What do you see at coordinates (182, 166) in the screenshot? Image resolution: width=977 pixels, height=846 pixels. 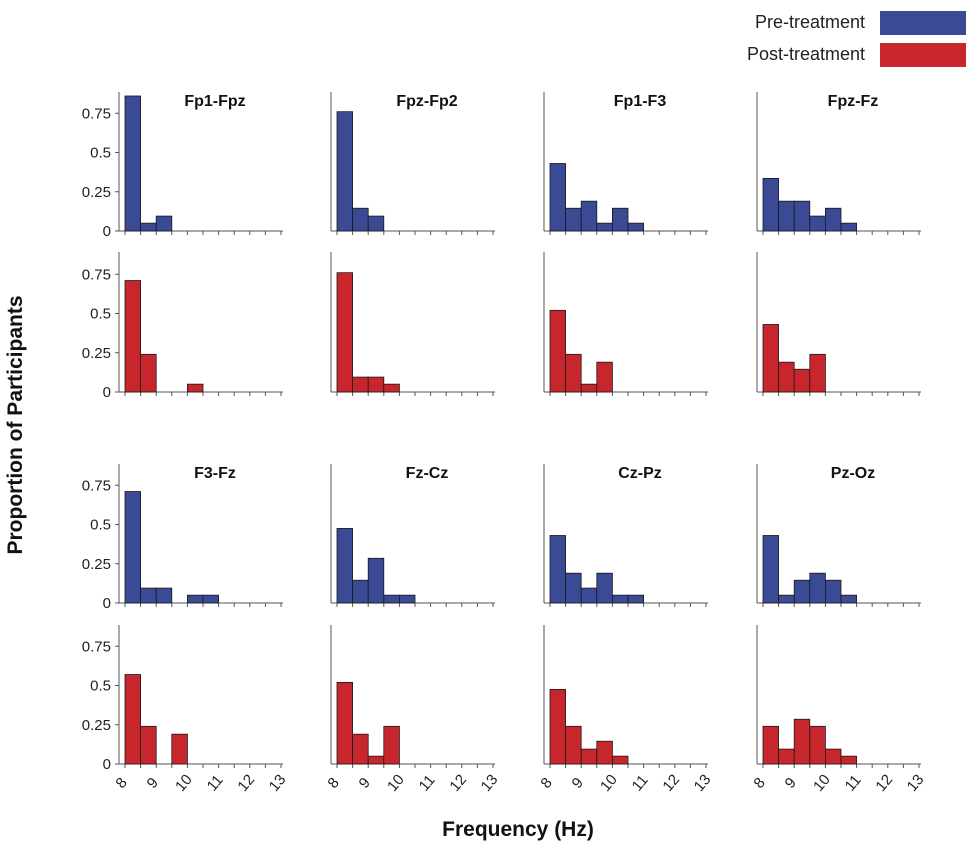 I see `panel-fp1-fpz-pre: 0 0.25 0.5 0.75 Fp1-Fpz` at bounding box center [182, 166].